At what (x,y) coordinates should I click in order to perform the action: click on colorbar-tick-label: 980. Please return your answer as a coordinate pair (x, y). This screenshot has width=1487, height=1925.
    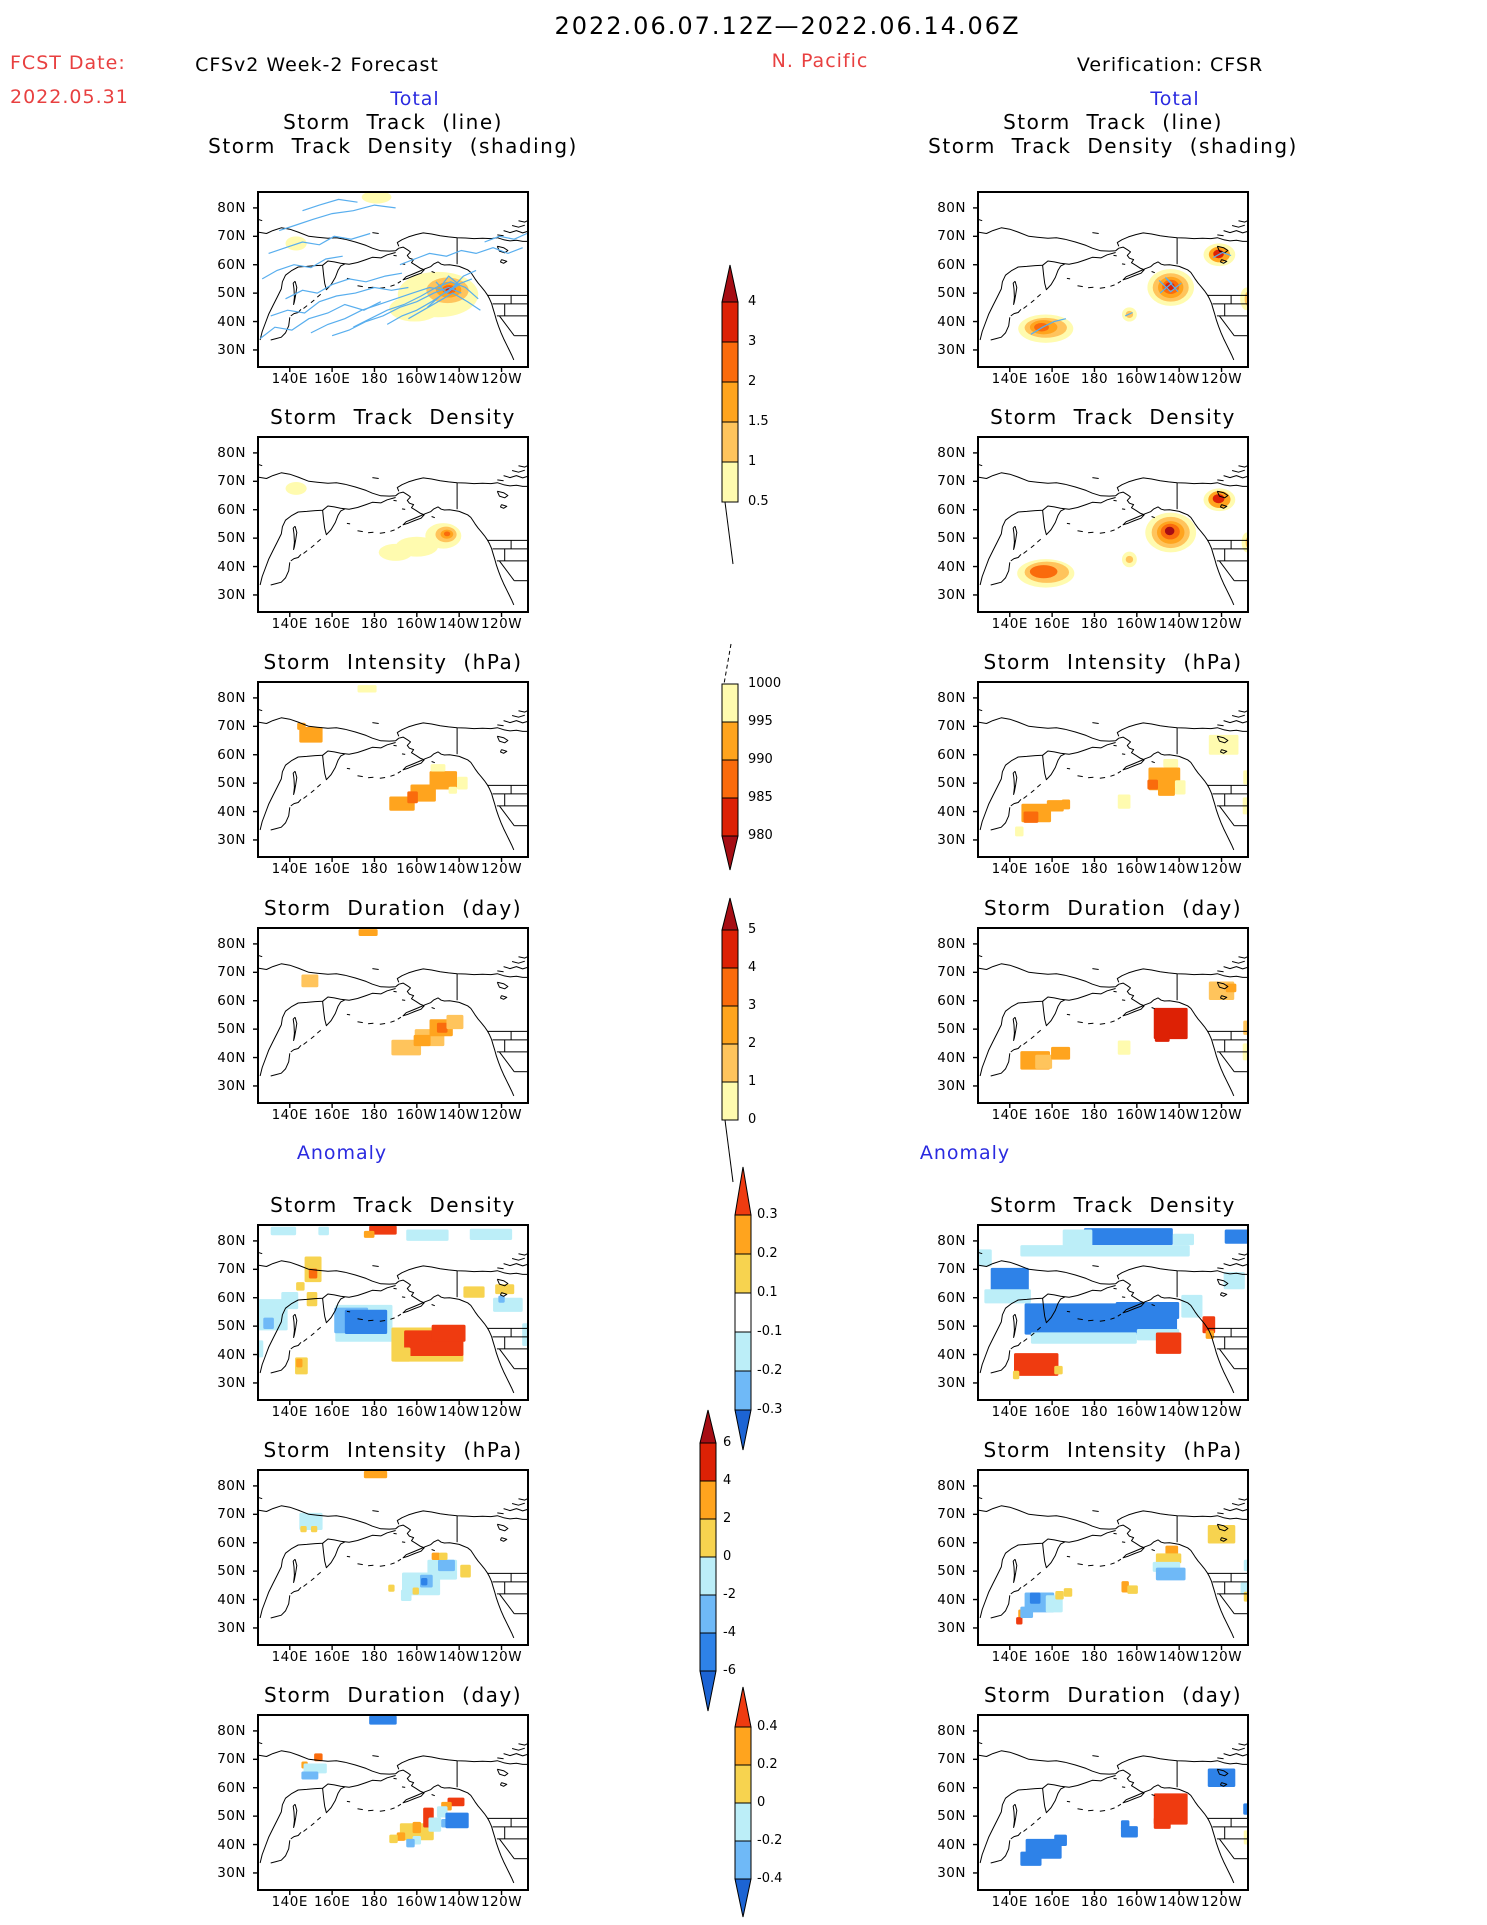
    Looking at the image, I should click on (760, 835).